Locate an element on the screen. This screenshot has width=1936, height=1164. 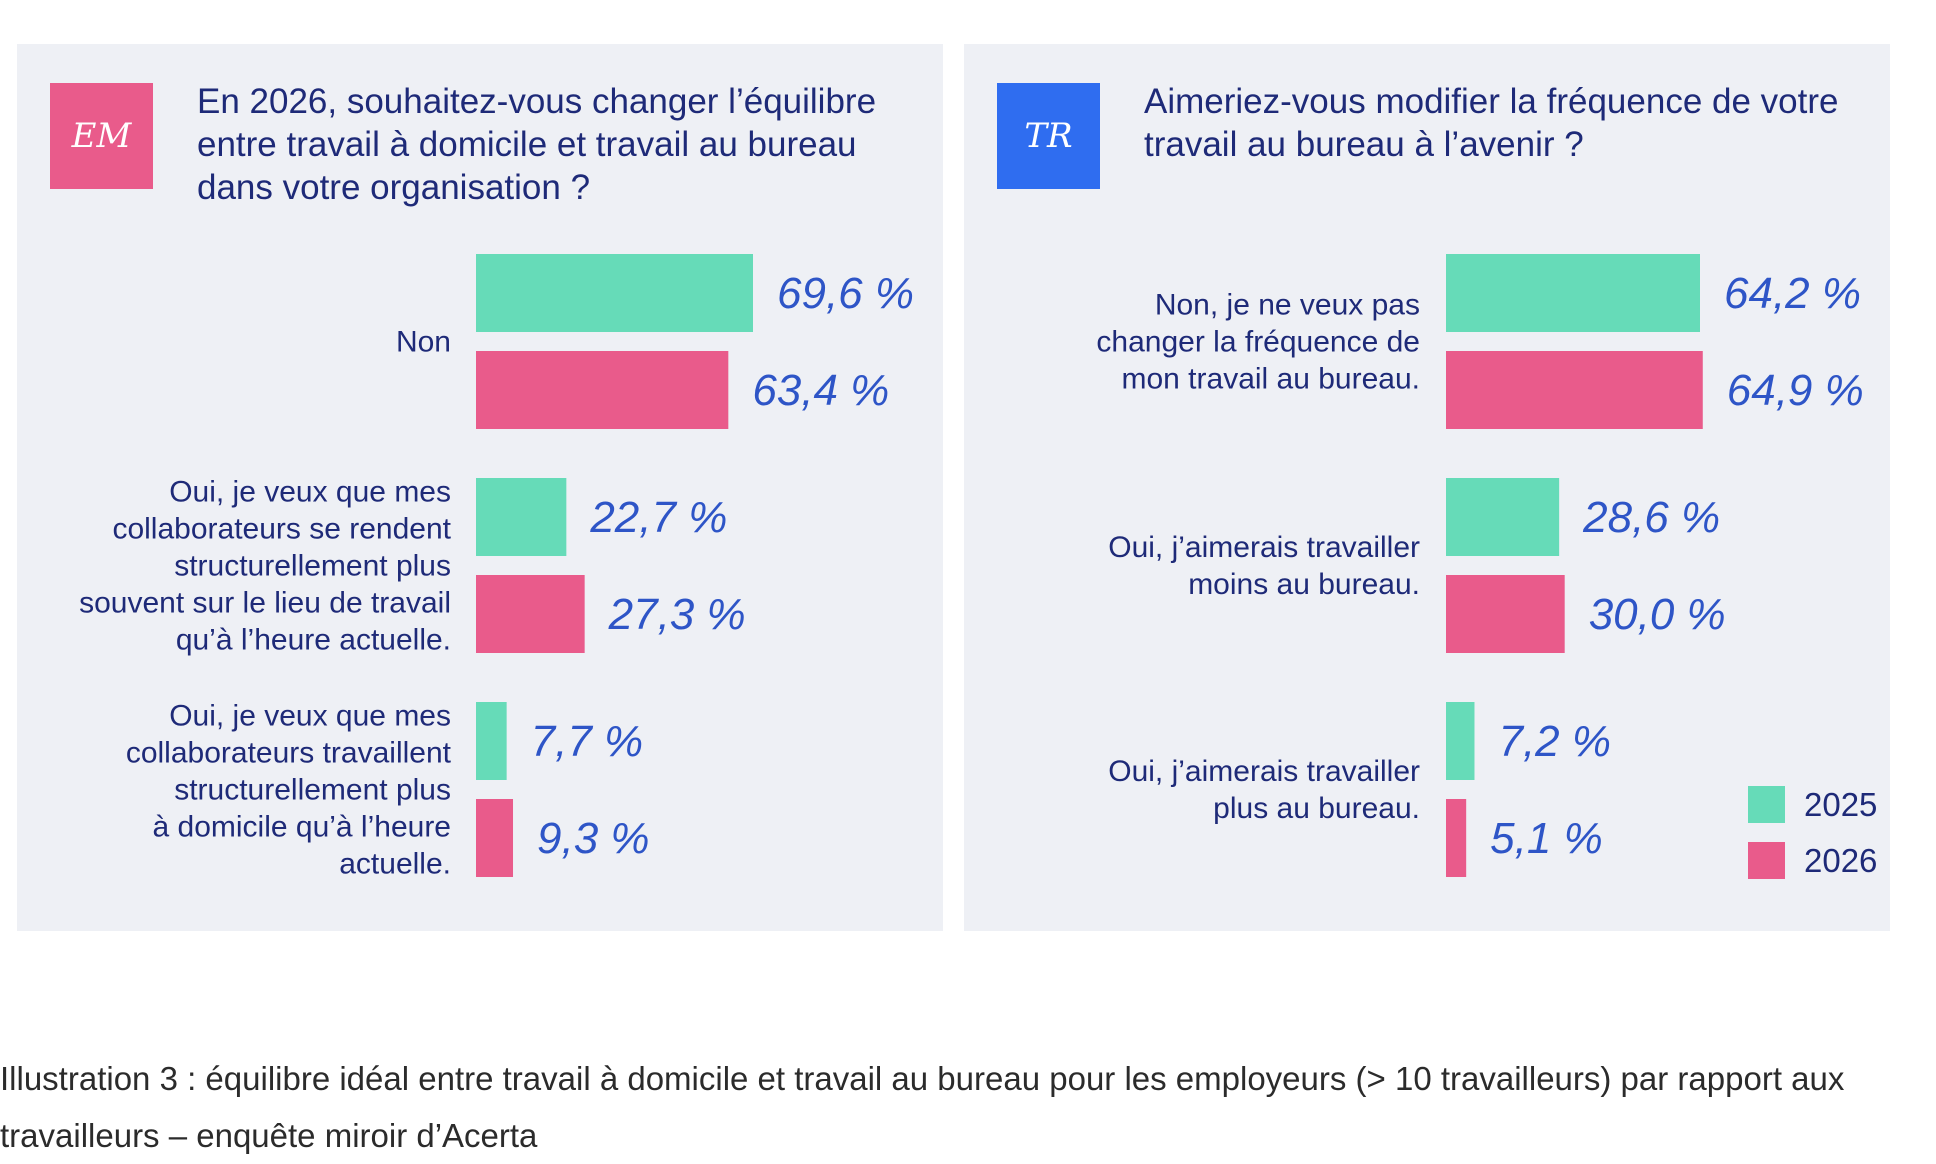
em-category-label-2-1: collaborateurs travaillent is located at coordinates (289, 753).